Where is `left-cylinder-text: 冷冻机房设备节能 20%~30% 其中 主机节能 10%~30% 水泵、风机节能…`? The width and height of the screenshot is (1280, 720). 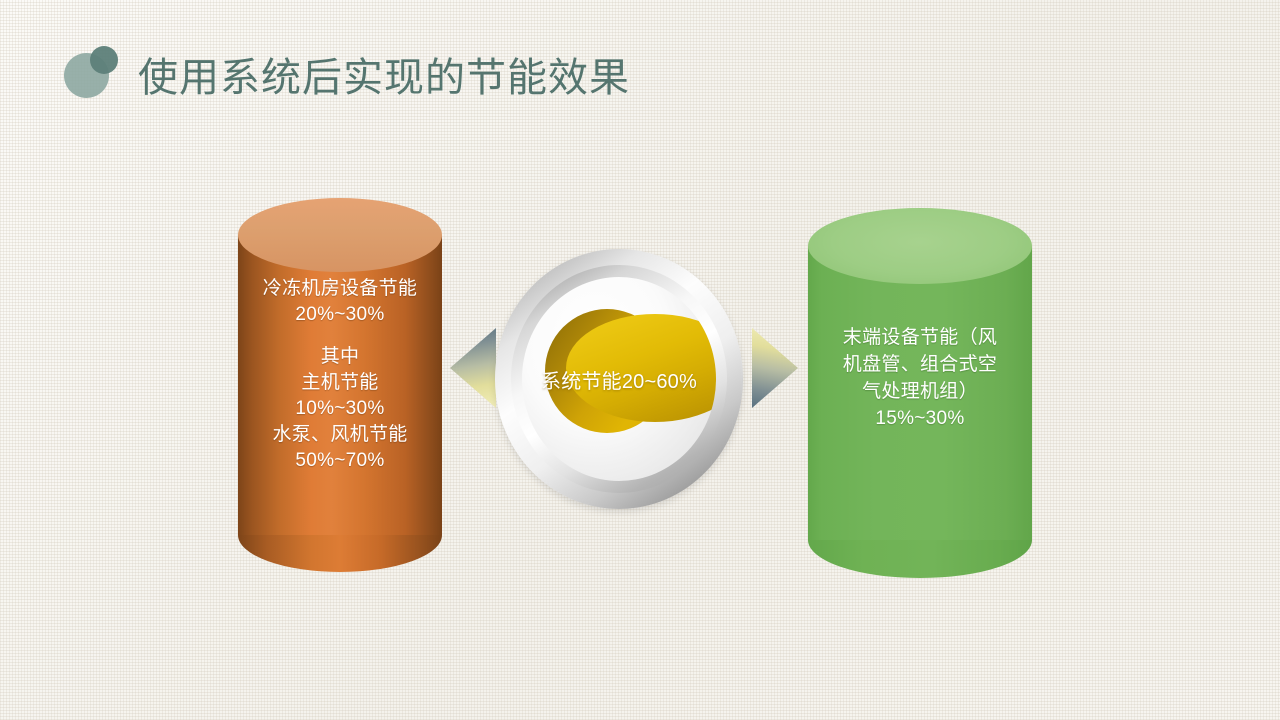 left-cylinder-text: 冷冻机房设备节能 20%~30% 其中 主机节能 10%~30% 水泵、风机节能… is located at coordinates (340, 375).